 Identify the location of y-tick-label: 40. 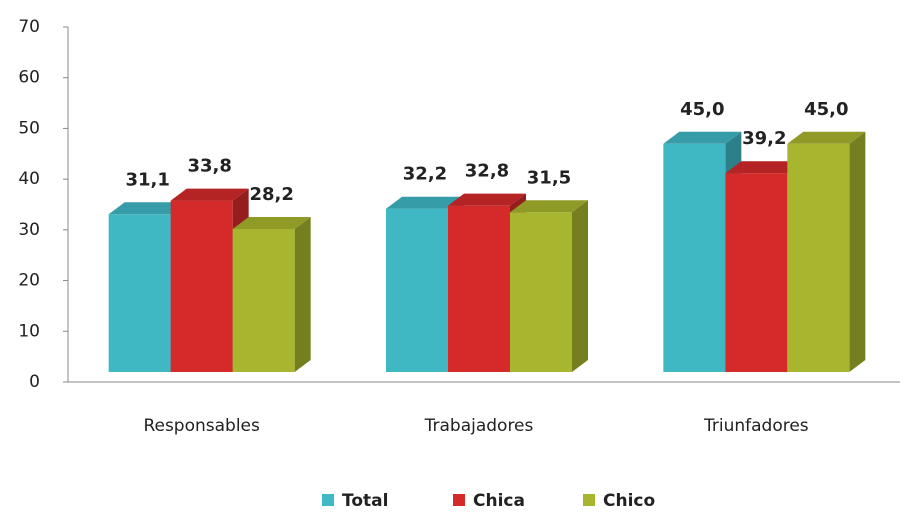
(29, 179).